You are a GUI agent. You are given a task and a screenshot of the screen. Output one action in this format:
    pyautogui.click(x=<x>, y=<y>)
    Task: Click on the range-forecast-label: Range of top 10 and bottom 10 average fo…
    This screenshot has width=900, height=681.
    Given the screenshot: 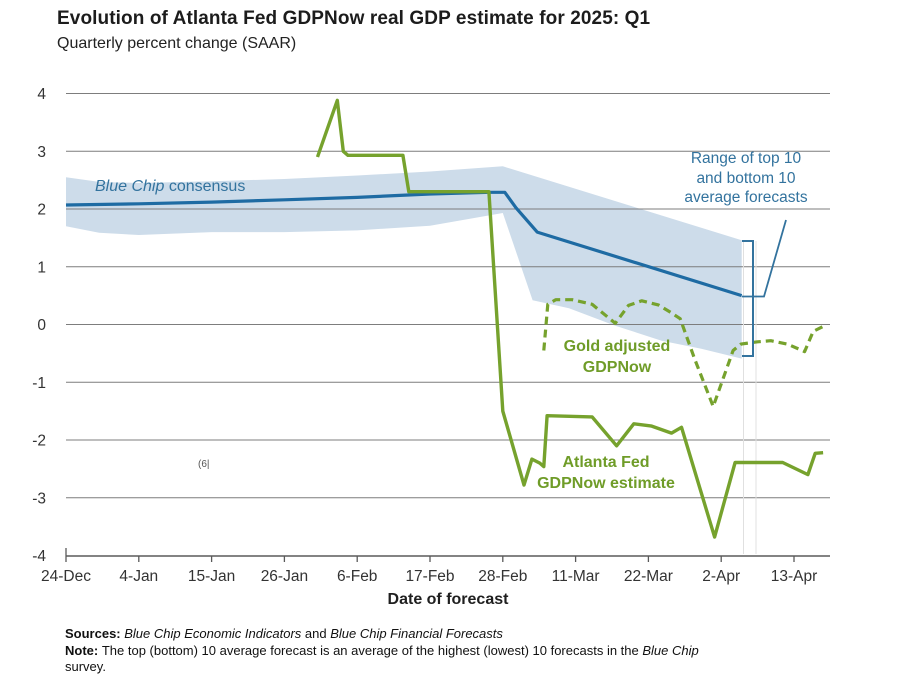 What is the action you would take?
    pyautogui.click(x=746, y=178)
    